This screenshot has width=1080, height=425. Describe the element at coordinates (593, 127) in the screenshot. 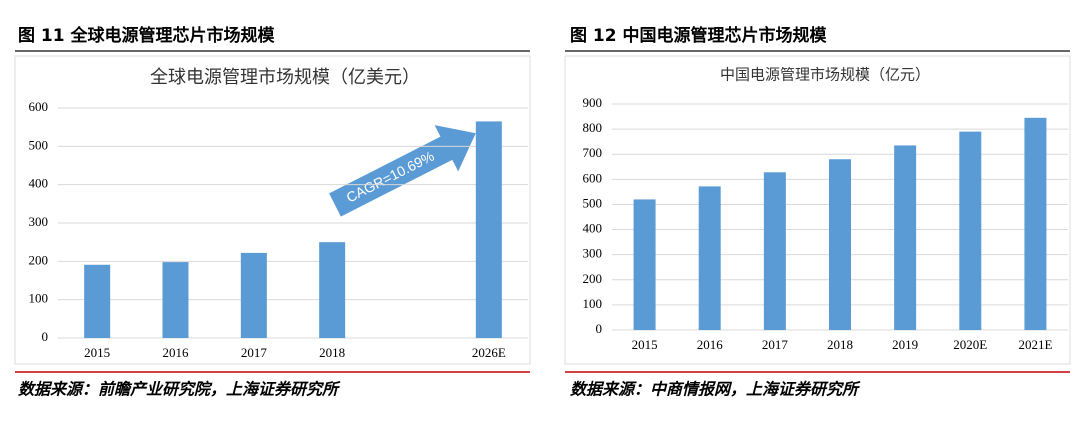

I see `y-tick-label: 800` at that location.